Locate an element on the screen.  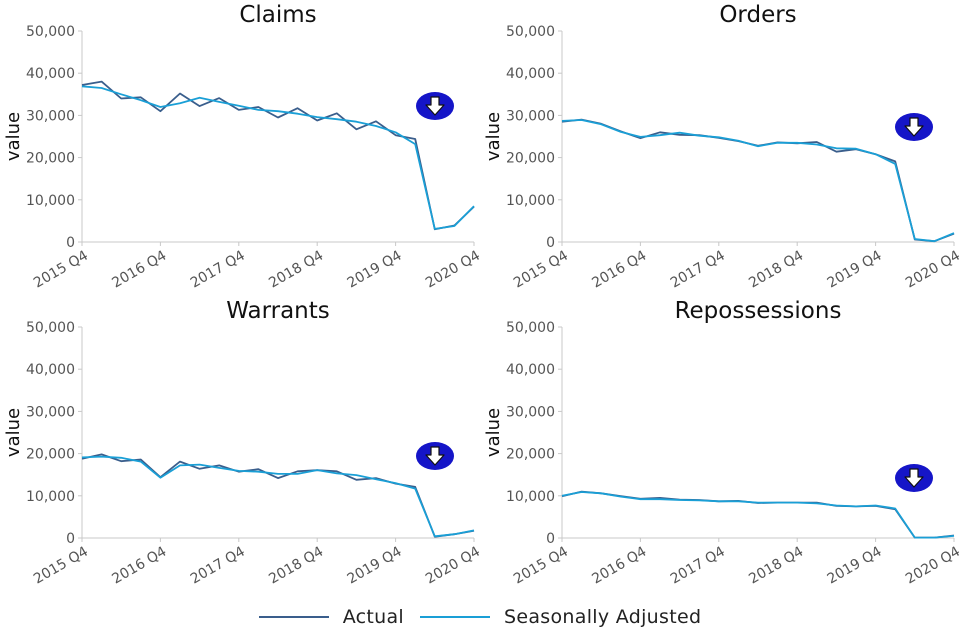
chart-title: Warrants is located at coordinates (278, 311).